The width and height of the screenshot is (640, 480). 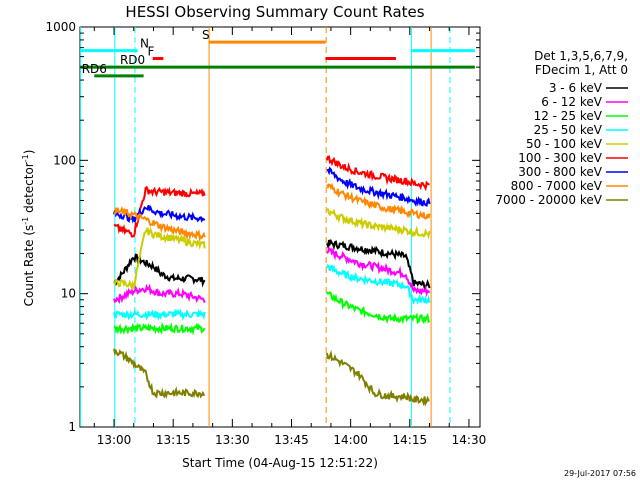 I want to click on legend-label: 25 - 50 keV, so click(x=568, y=130).